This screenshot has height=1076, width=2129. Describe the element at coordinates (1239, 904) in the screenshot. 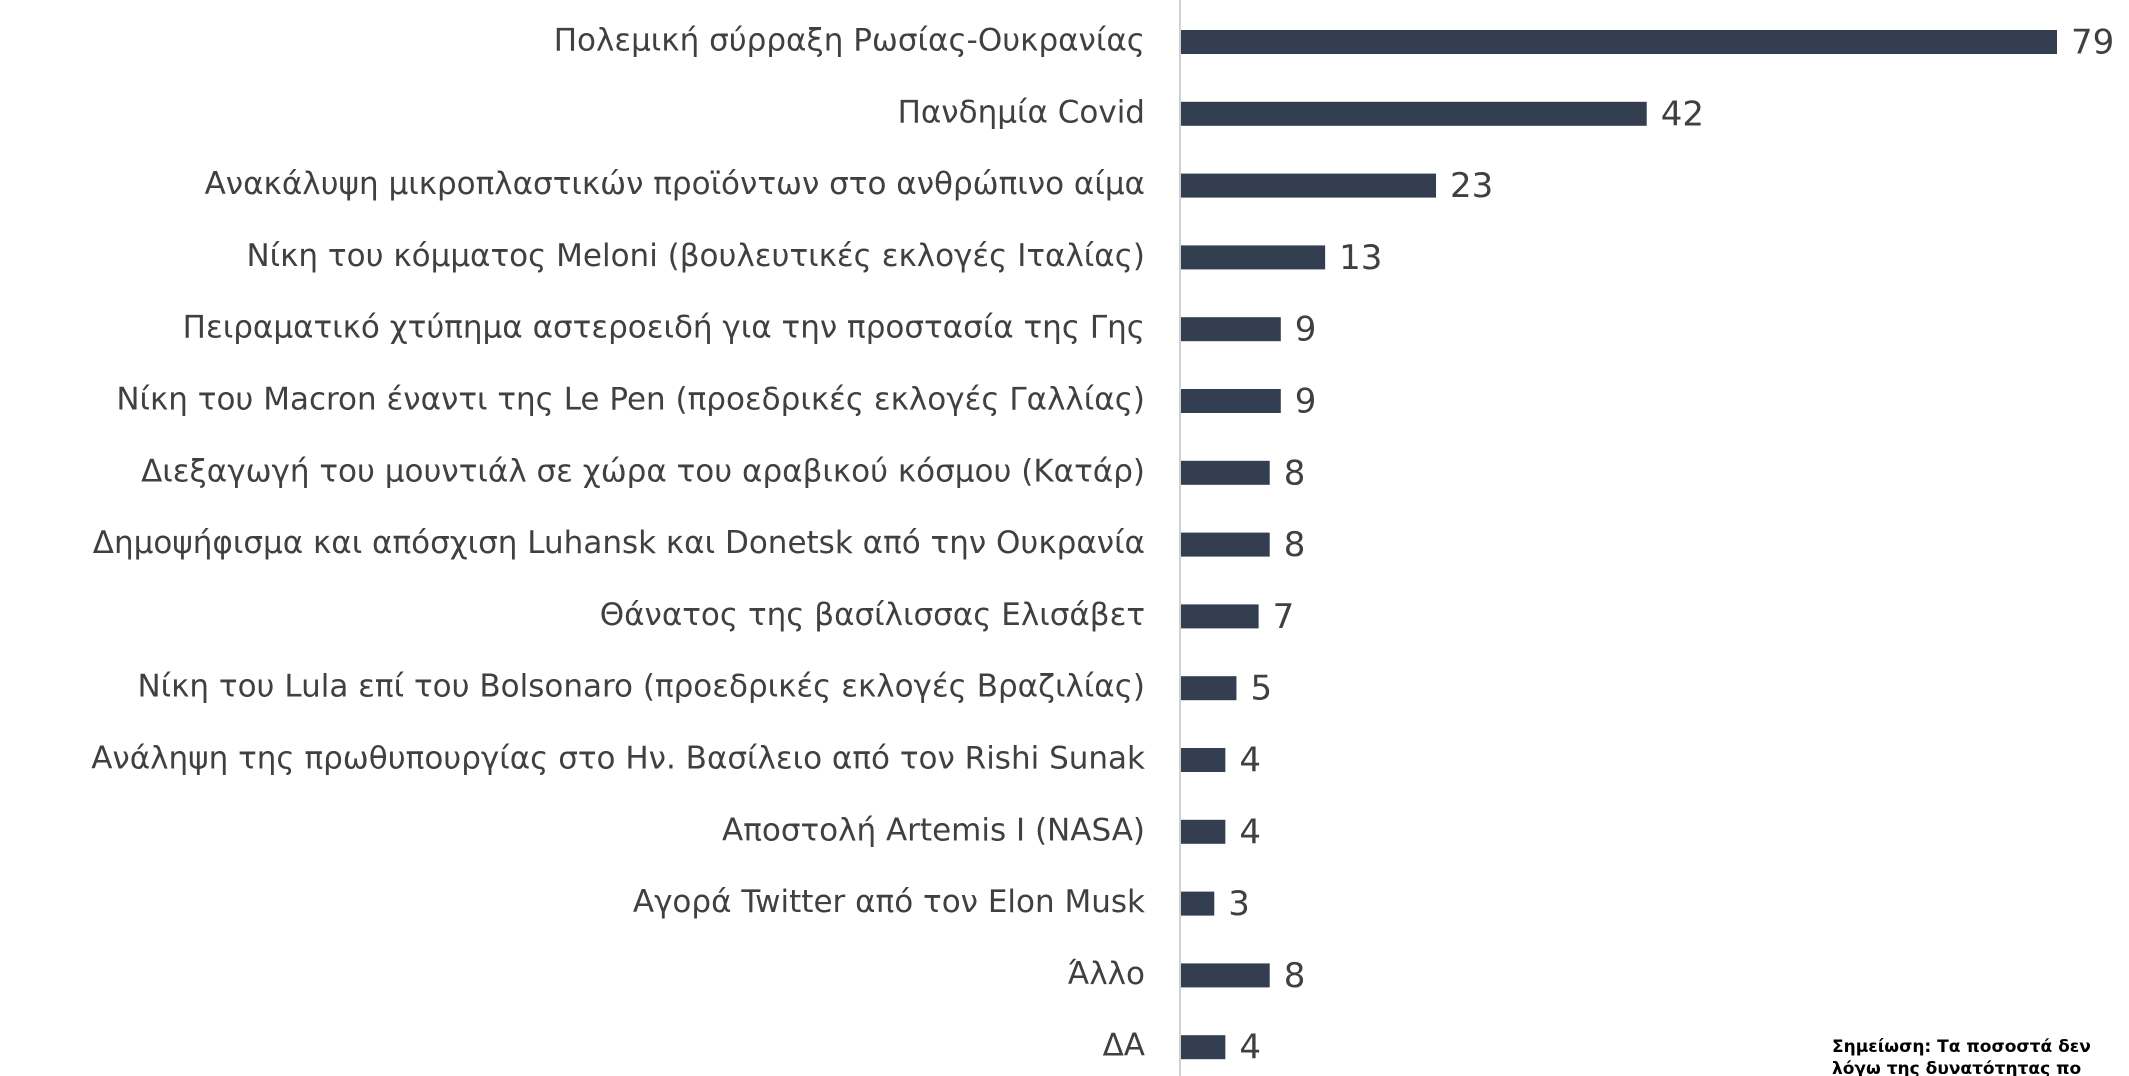

I see `value-label: 3` at that location.